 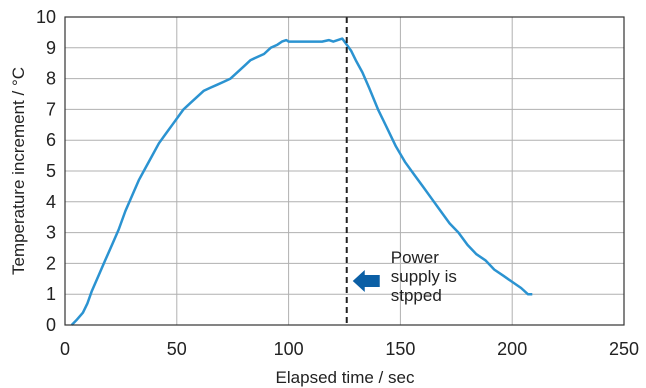 What do you see at coordinates (51, 171) in the screenshot?
I see `y-tick-label: 5` at bounding box center [51, 171].